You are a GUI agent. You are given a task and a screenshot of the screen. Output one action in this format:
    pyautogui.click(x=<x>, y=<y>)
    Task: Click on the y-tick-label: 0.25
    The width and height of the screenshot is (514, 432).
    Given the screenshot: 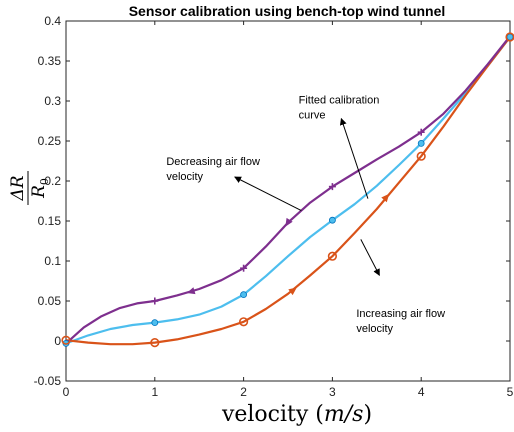 What is the action you would take?
    pyautogui.click(x=50, y=141)
    